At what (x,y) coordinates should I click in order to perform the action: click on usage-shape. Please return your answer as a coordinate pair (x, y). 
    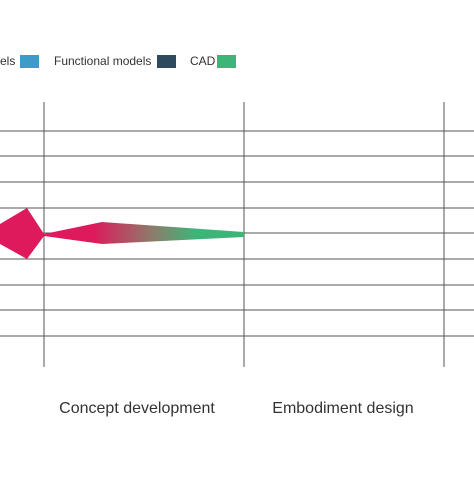
    Looking at the image, I should click on (122, 233).